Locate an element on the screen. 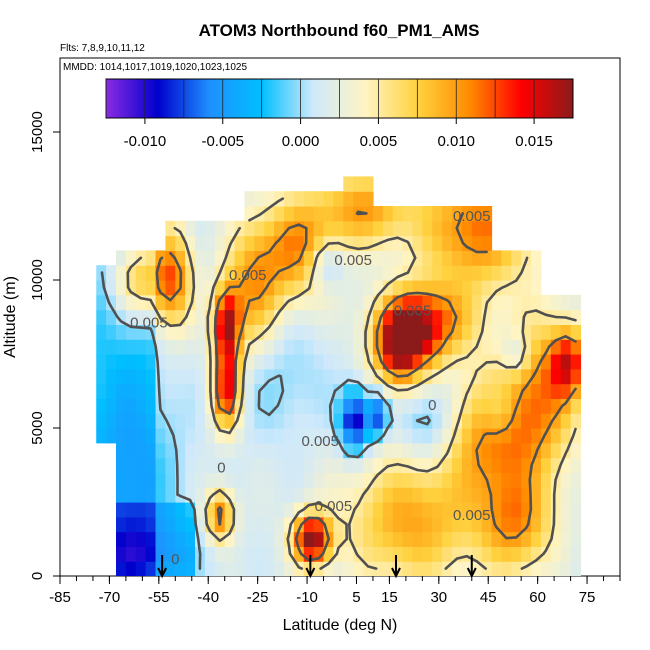 The image size is (650, 650). y-axis-label: Altitude (m) is located at coordinates (10, 317).